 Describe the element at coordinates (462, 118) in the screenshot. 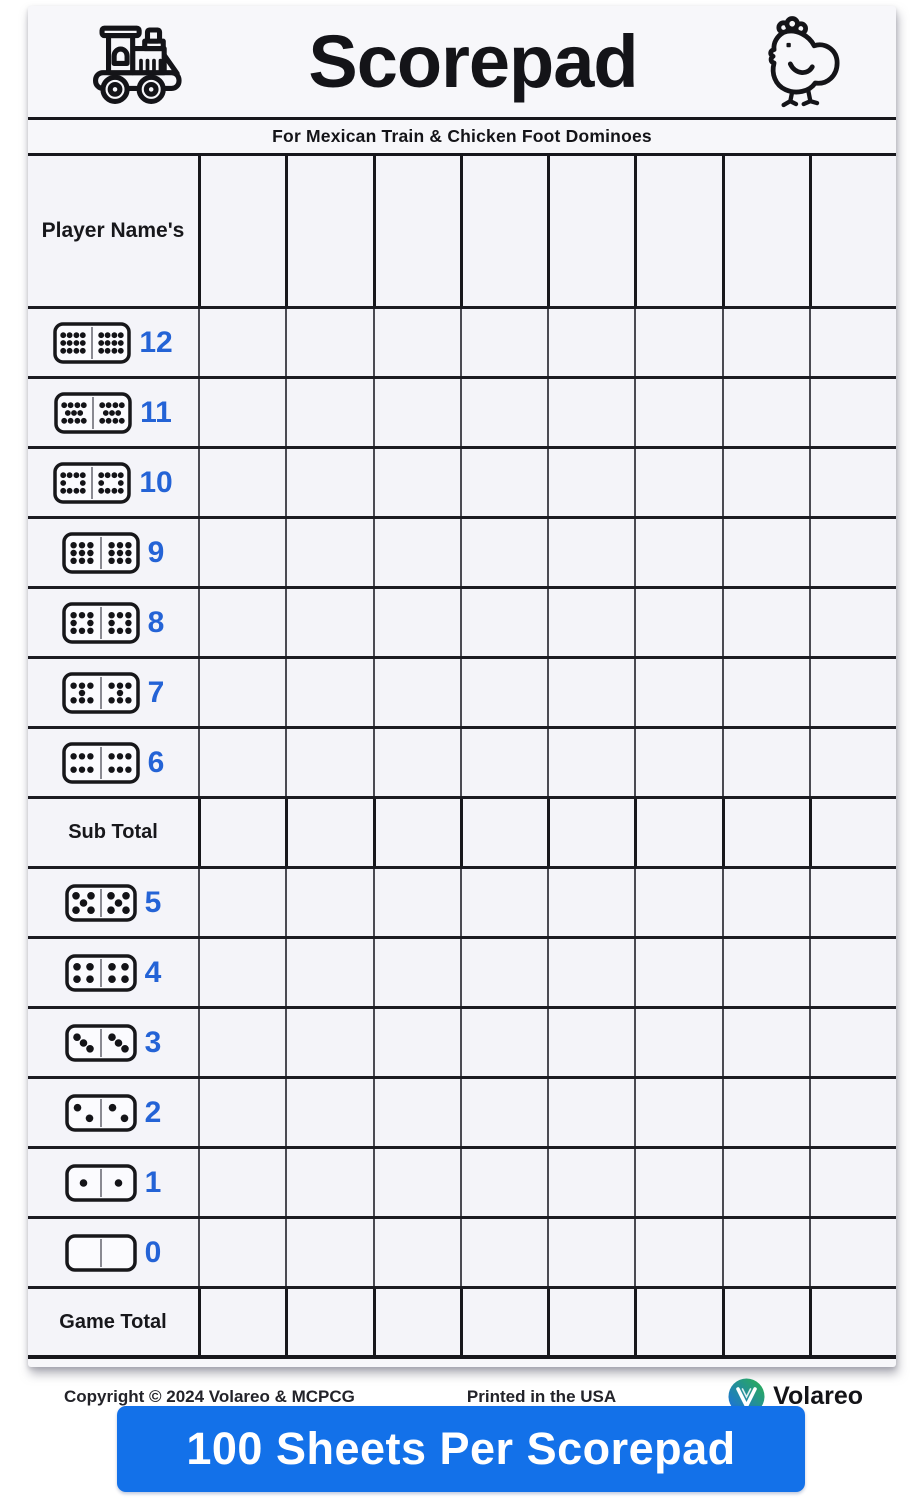

I see `header-divider` at that location.